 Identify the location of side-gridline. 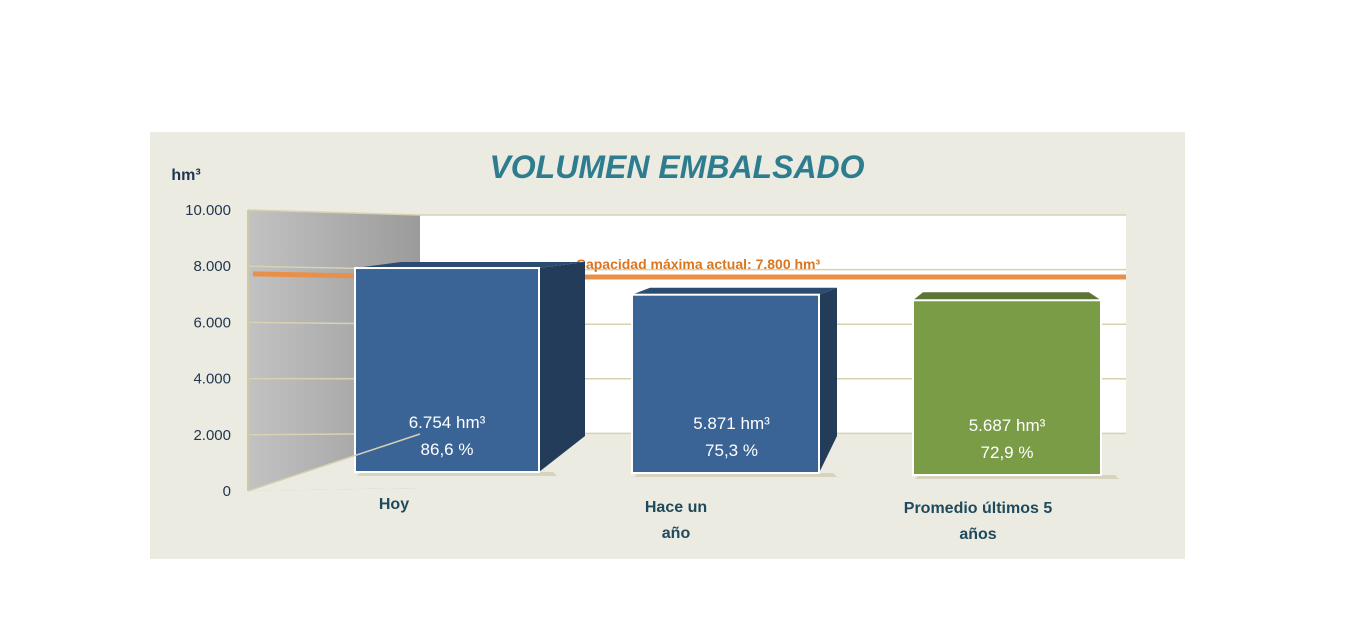
(334, 212).